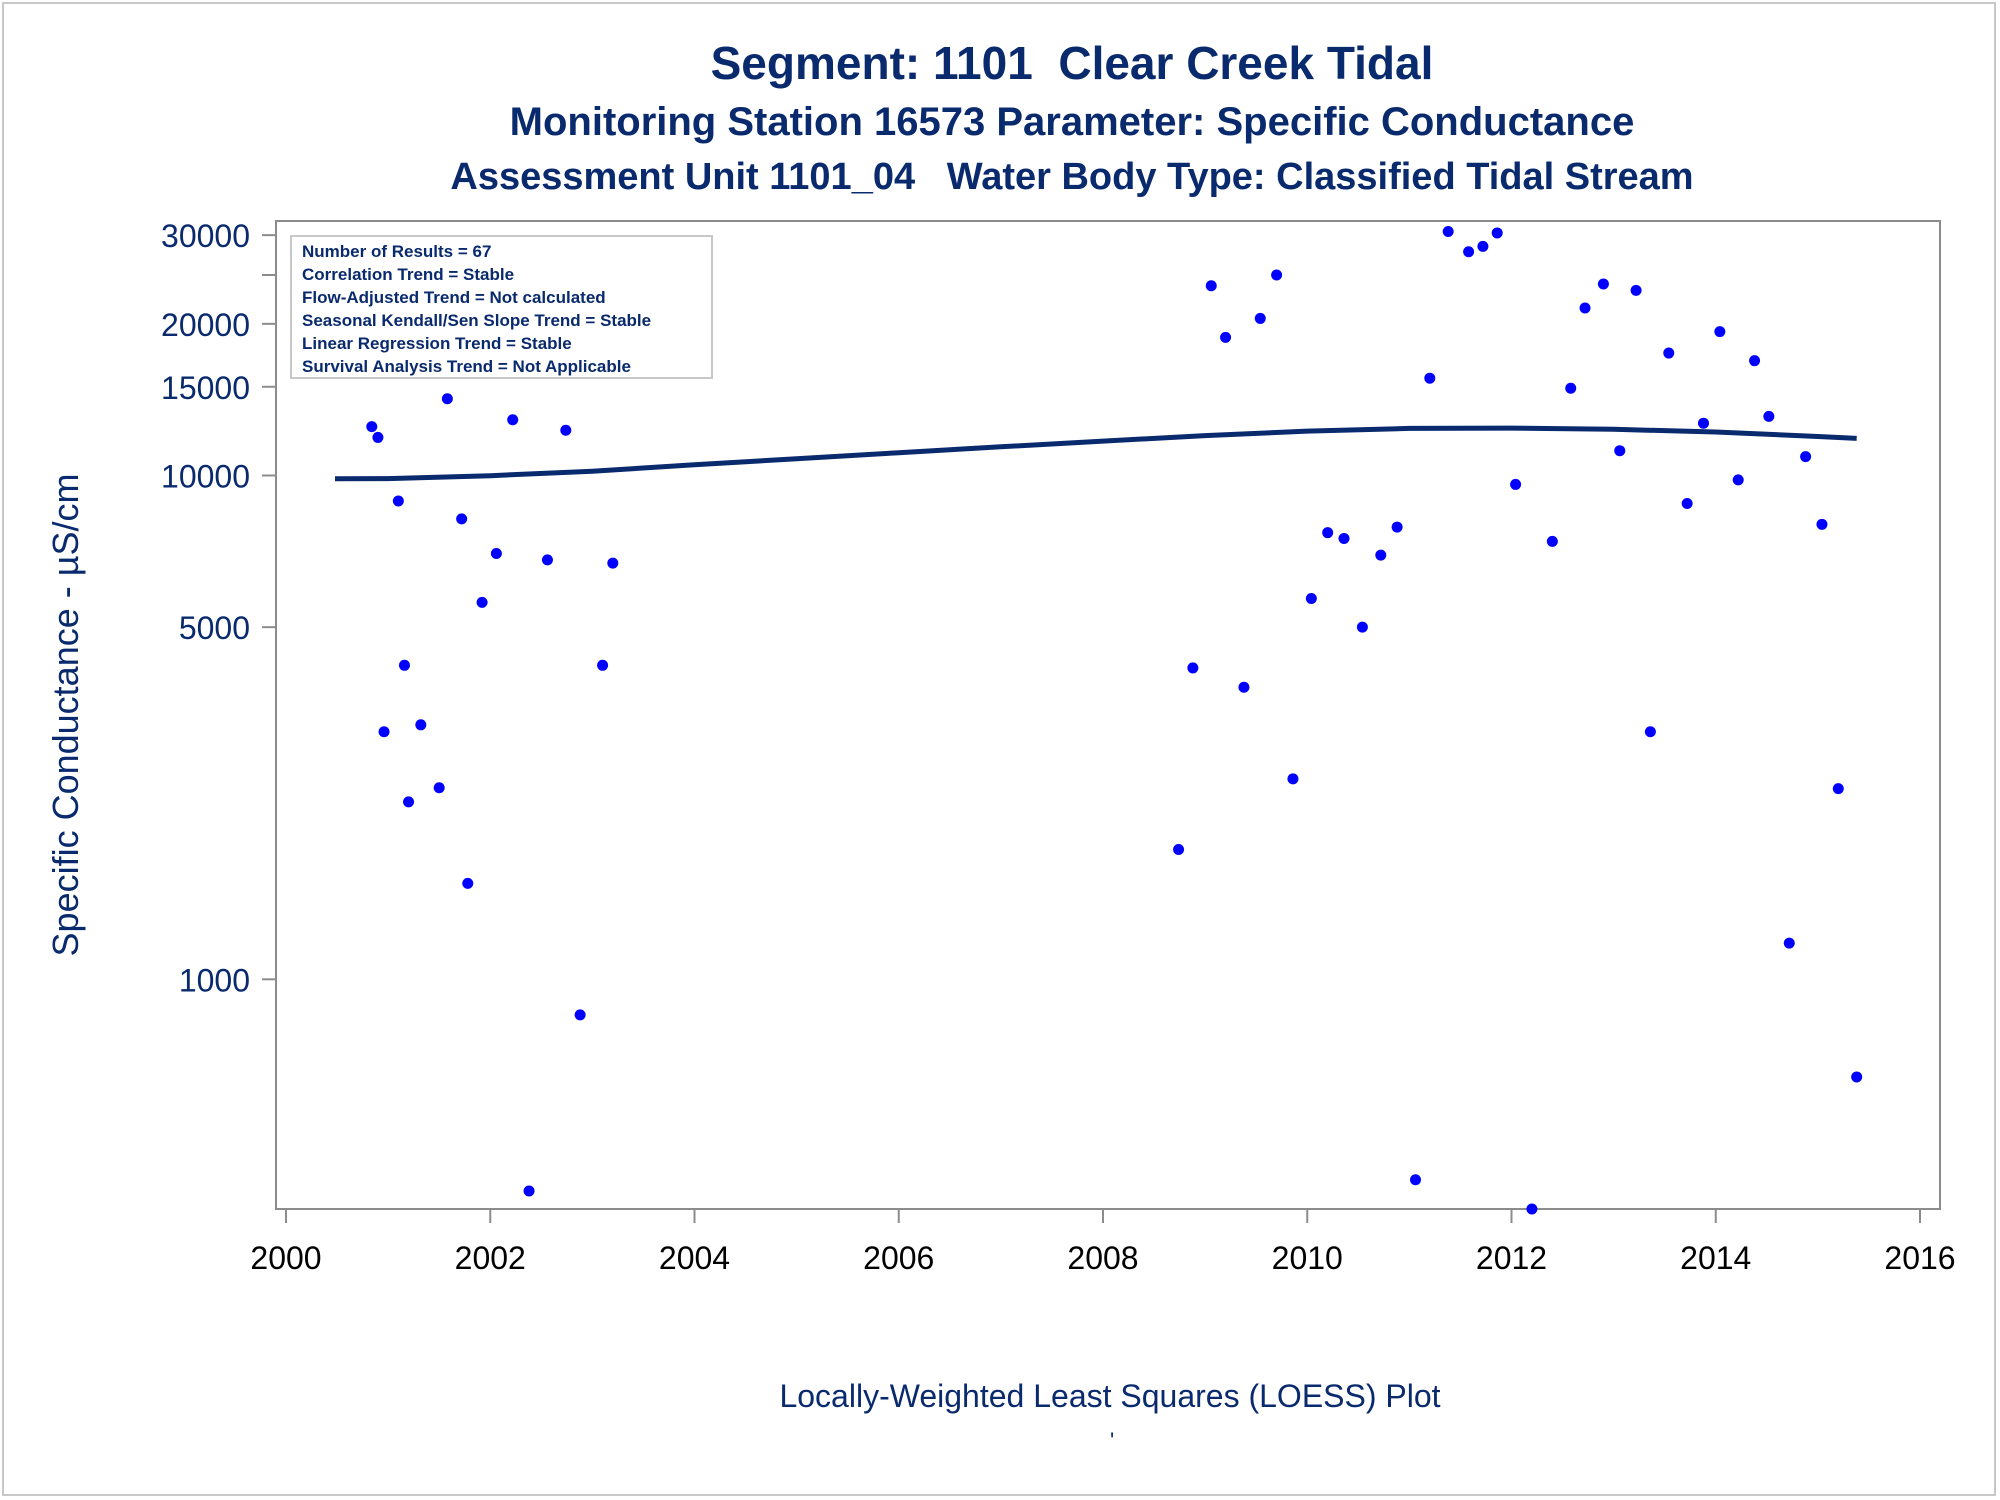  Describe the element at coordinates (205, 236) in the screenshot. I see `y-tick-label: 30000` at that location.